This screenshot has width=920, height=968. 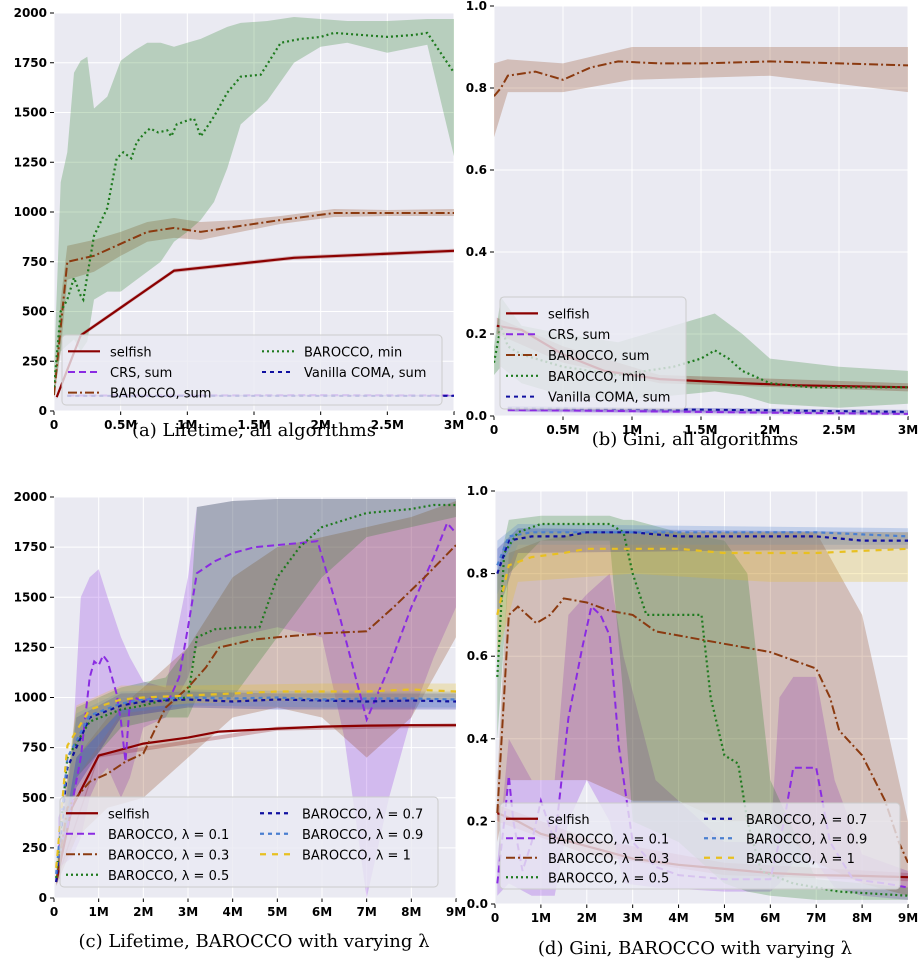 I want to click on x-tick-label: 7M, so click(x=816, y=918).